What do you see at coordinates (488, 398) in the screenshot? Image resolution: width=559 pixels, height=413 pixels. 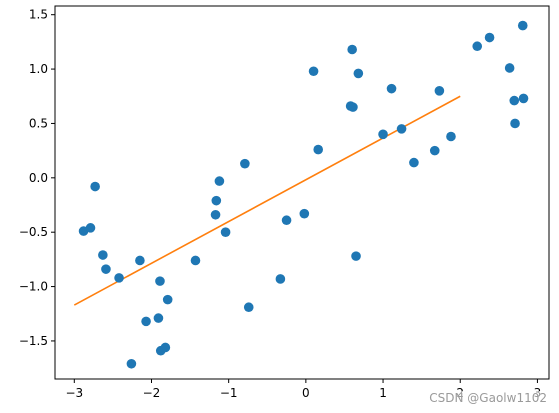 I see `watermark-text: CSDN @Gaolw1102` at bounding box center [488, 398].